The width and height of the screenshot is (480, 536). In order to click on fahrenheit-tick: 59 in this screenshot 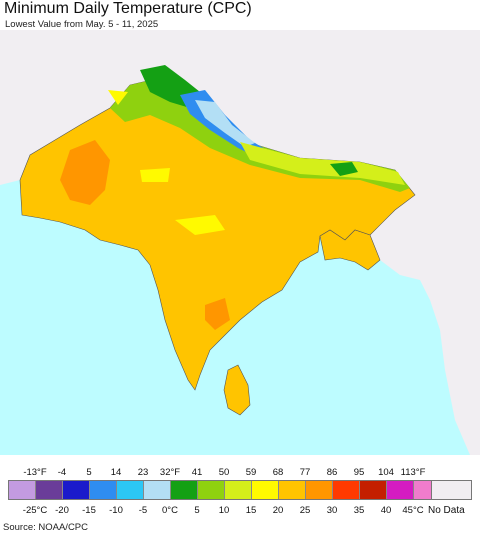, I will do `click(251, 472)`.